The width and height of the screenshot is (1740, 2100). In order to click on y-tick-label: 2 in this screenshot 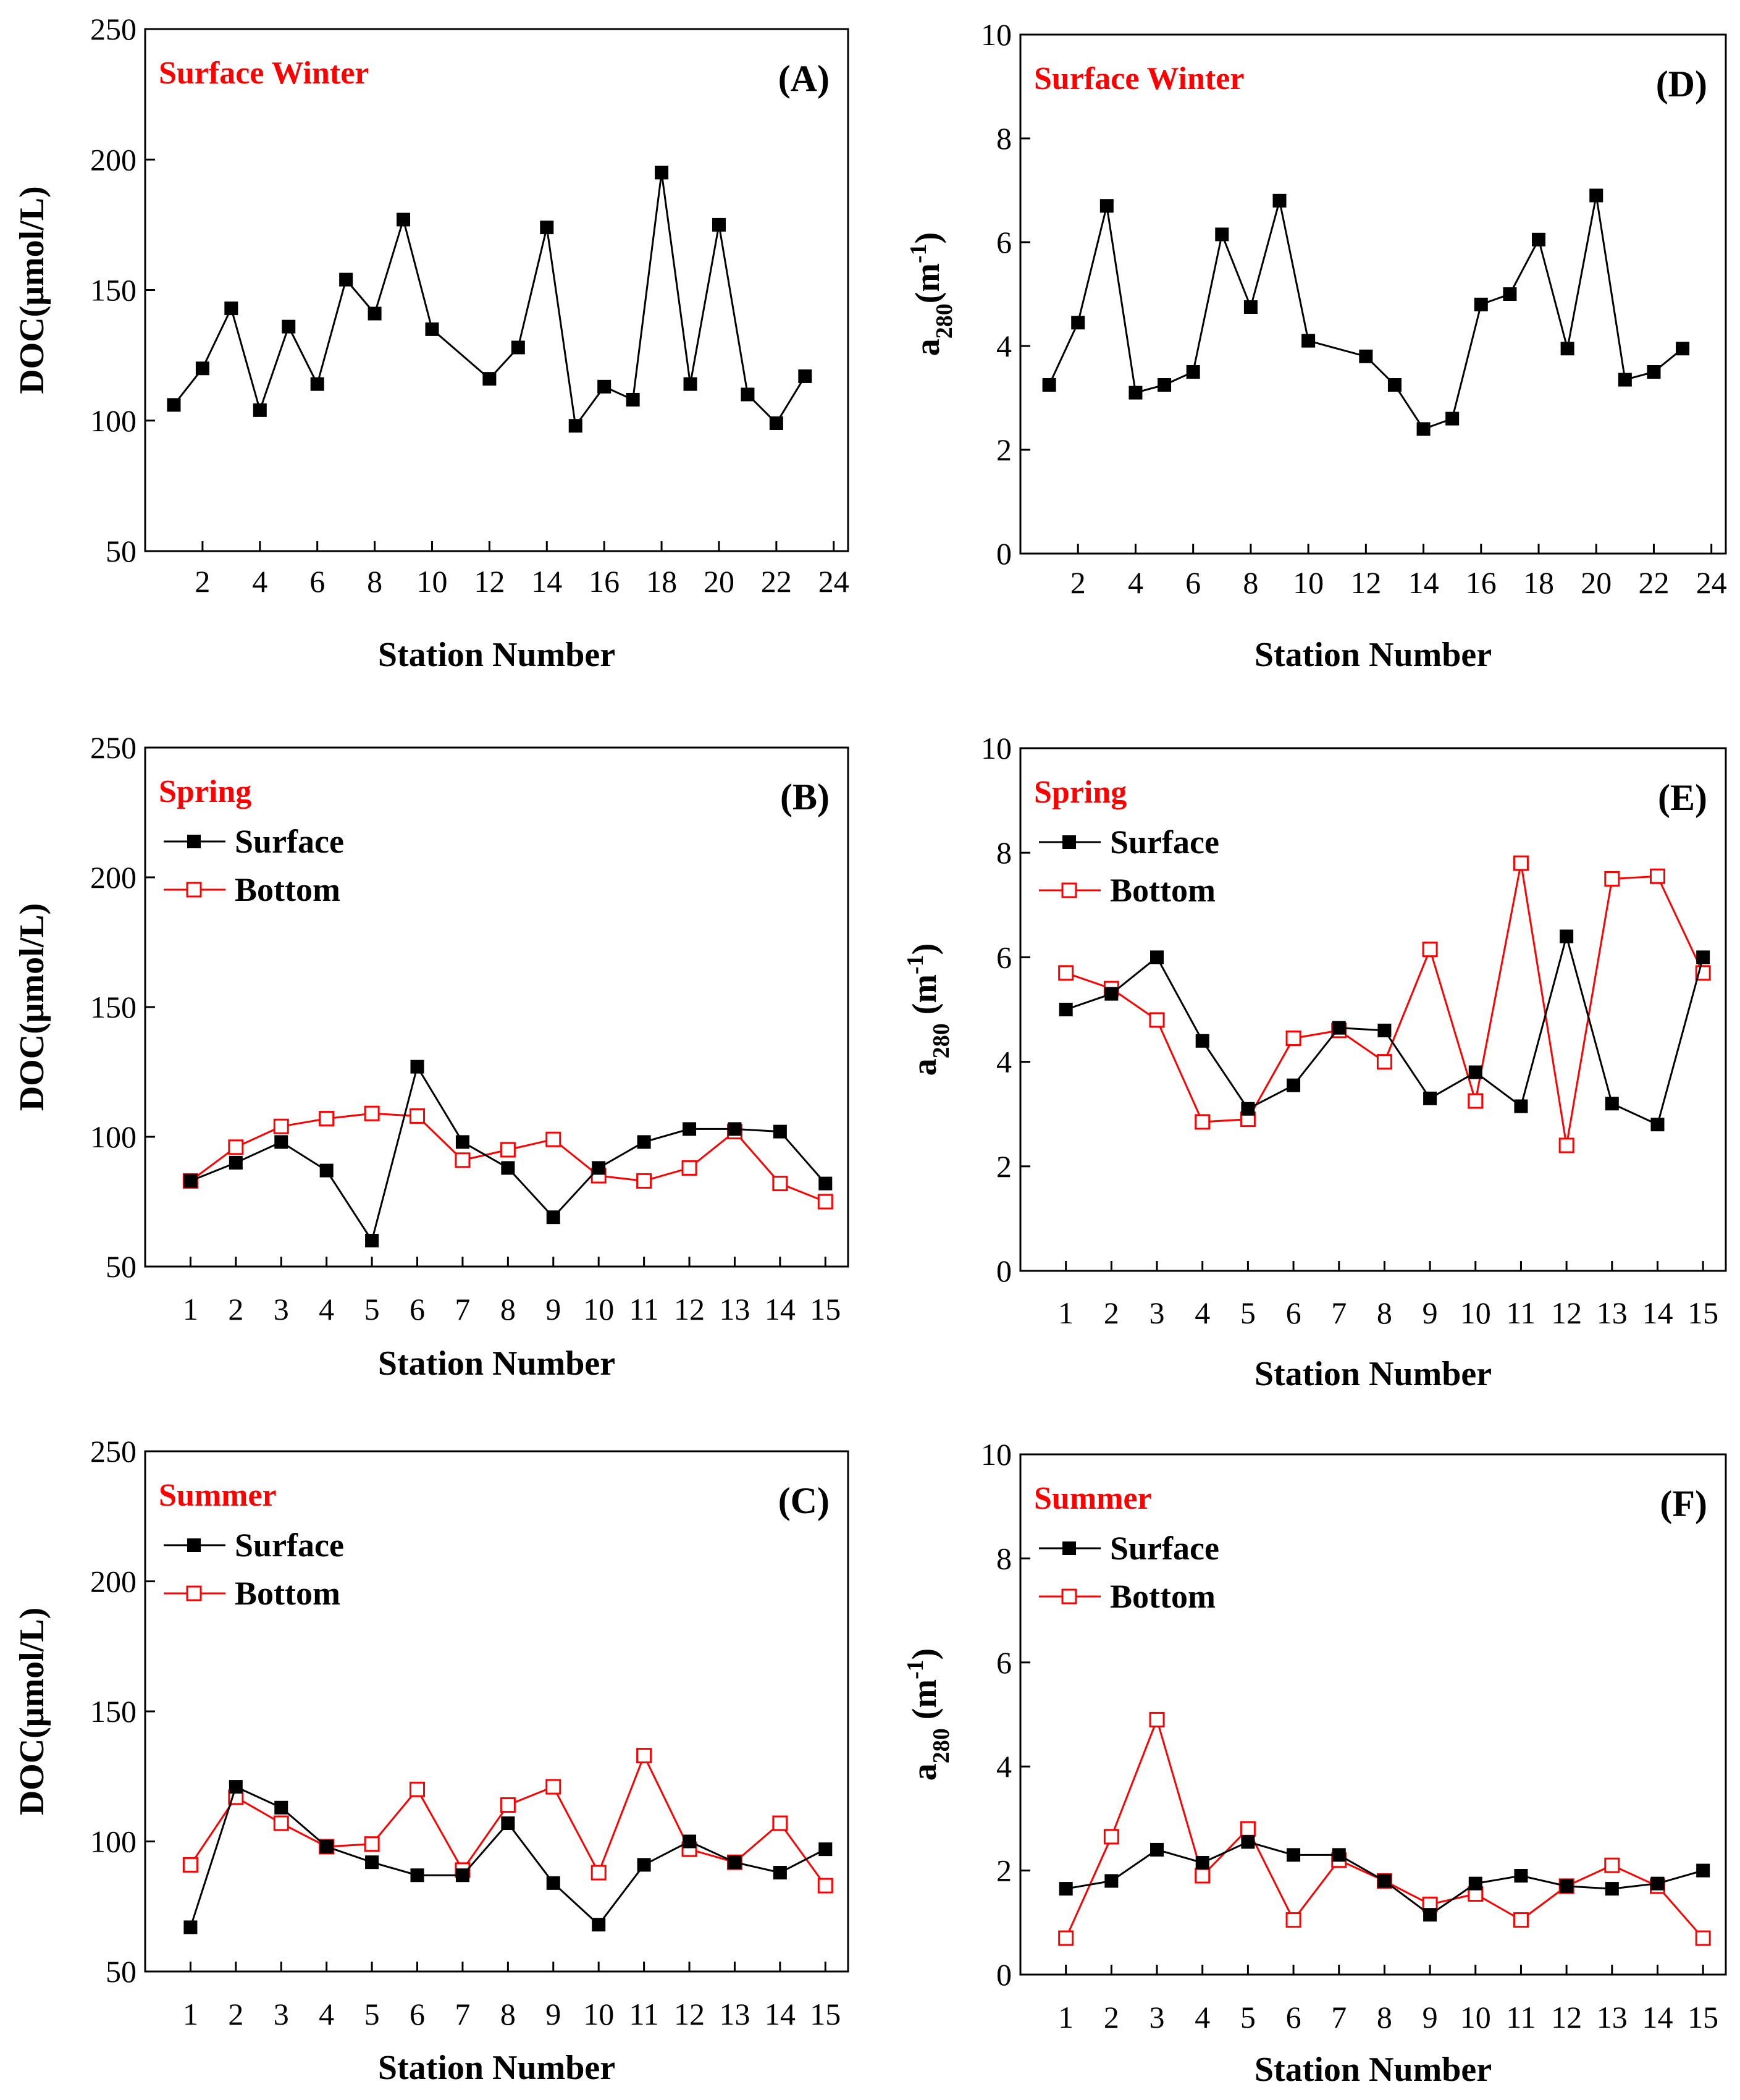, I will do `click(1004, 449)`.